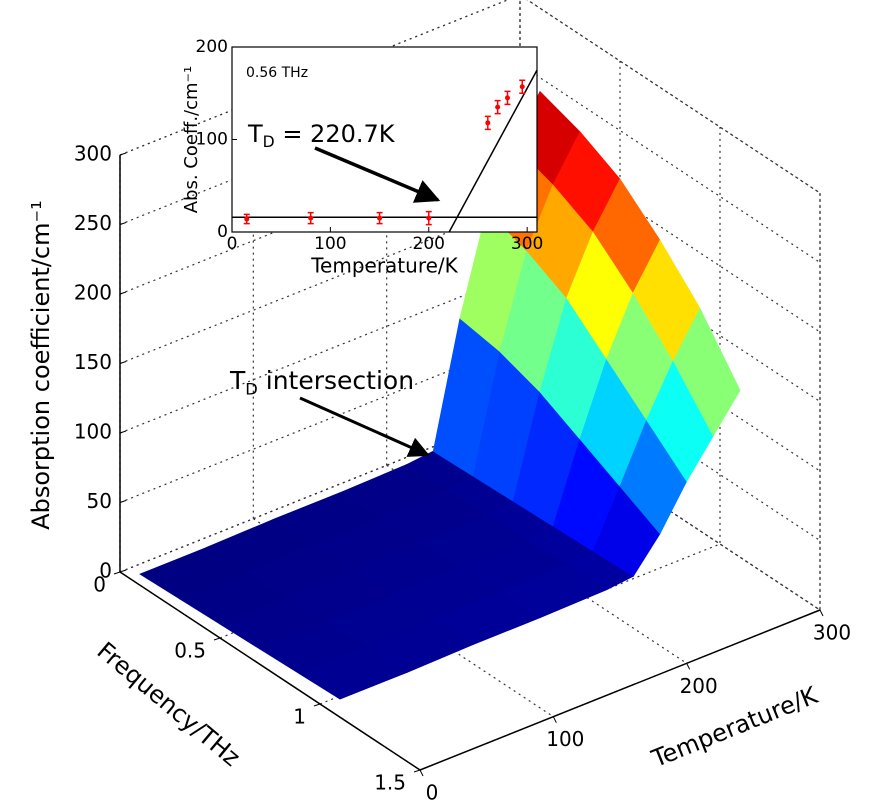 This screenshot has width=880, height=806. I want to click on y-tick-label: 1.5, so click(390, 783).